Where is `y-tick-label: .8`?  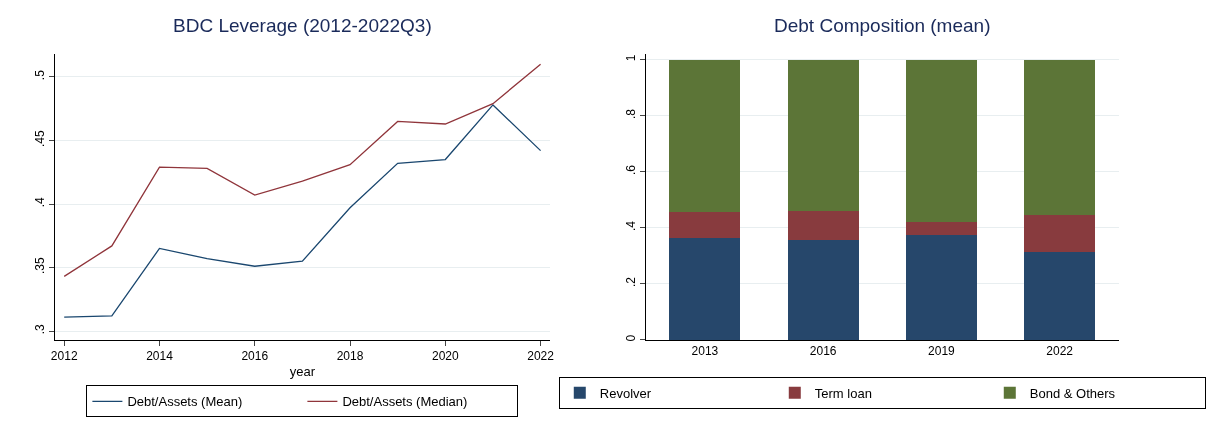 y-tick-label: .8 is located at coordinates (631, 113).